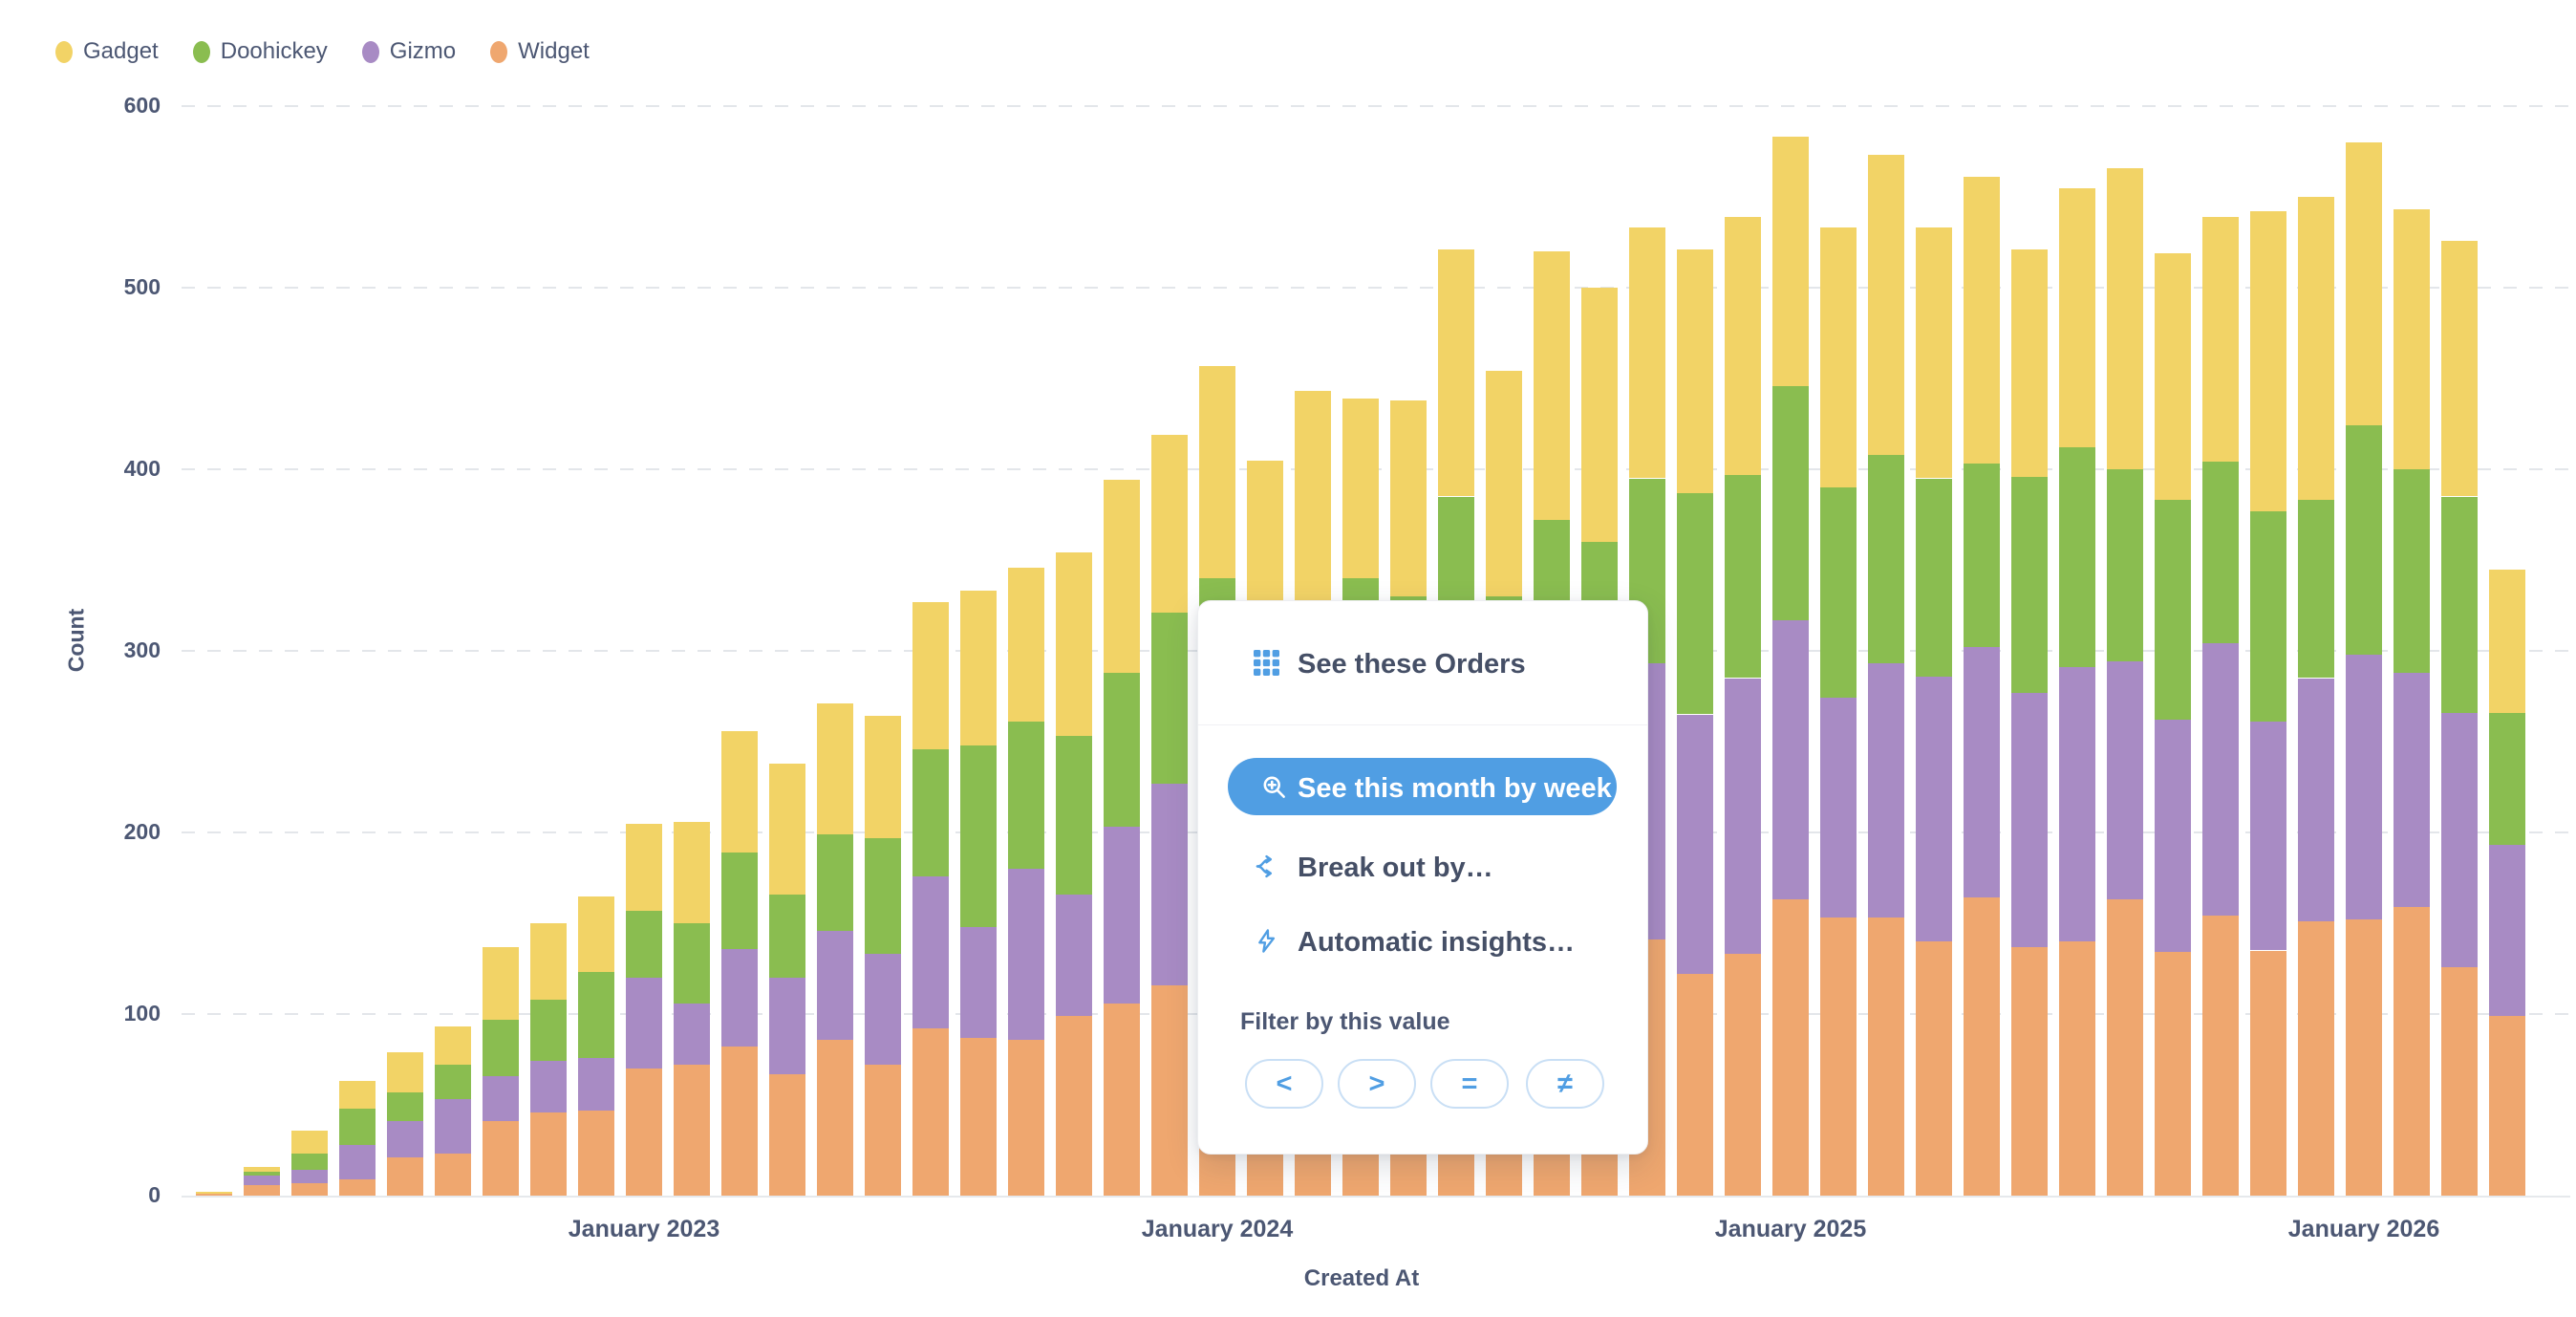  I want to click on bar-segment-gadget-apr-2023, so click(787, 829).